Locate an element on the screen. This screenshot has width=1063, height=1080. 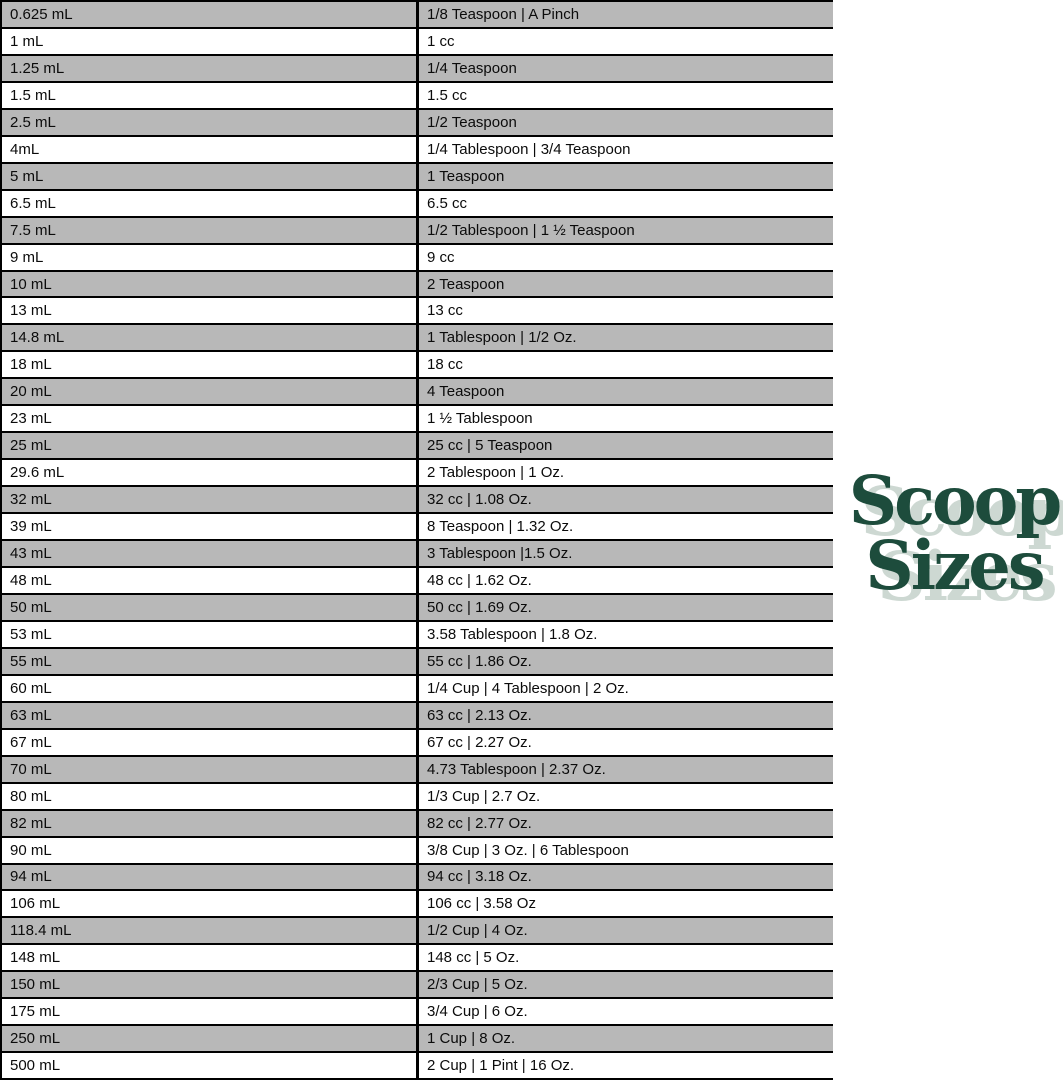
conversion-cell: 1/4 Teaspoon is located at coordinates (472, 68).